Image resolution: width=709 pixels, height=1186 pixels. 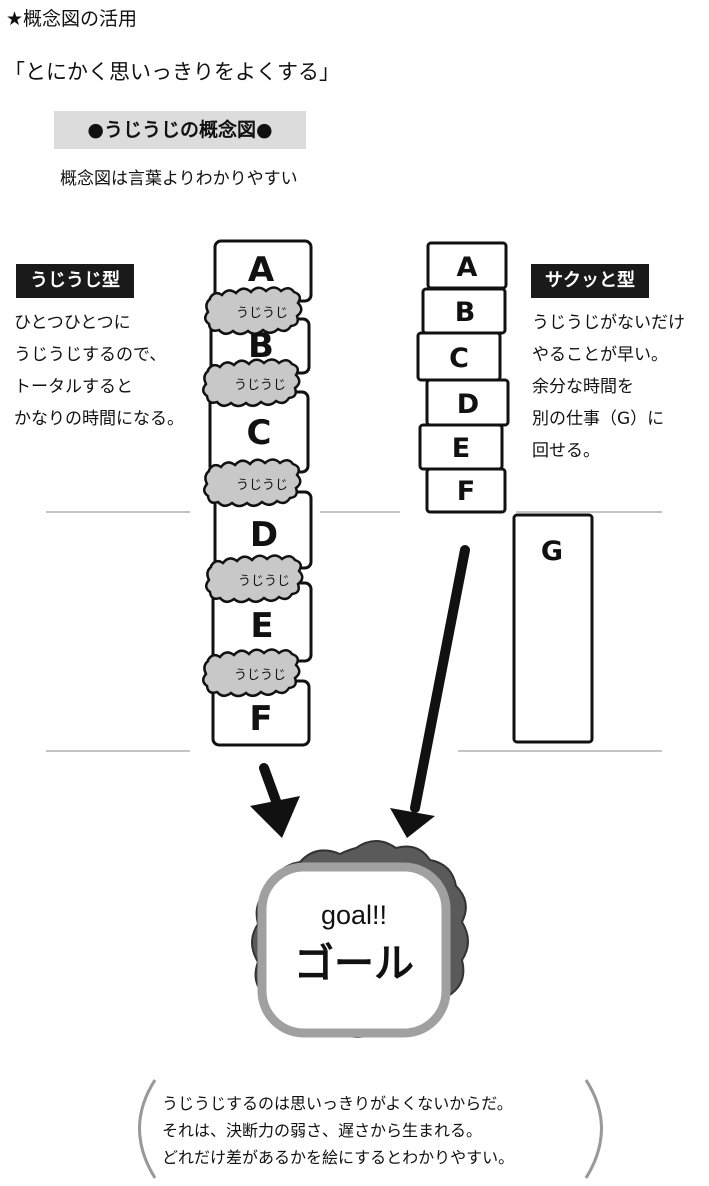 I want to click on description-line: 回せる。, so click(x=566, y=451).